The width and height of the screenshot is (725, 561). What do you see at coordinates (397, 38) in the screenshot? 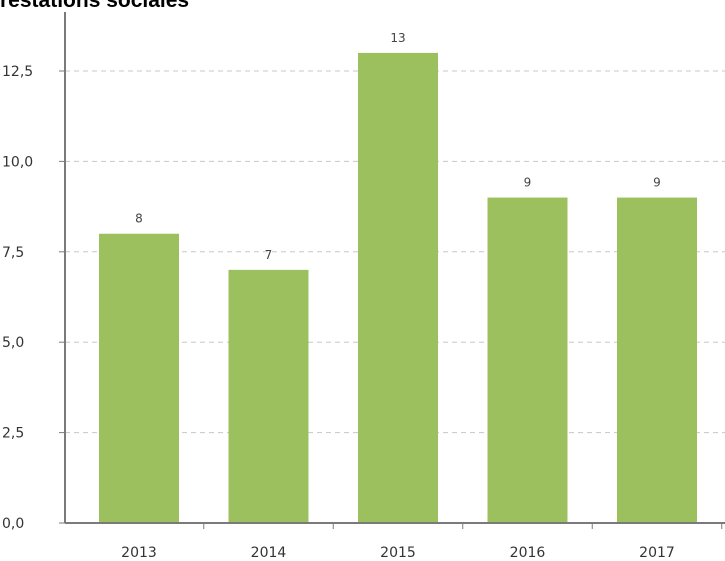
I see `data-label: 13` at bounding box center [397, 38].